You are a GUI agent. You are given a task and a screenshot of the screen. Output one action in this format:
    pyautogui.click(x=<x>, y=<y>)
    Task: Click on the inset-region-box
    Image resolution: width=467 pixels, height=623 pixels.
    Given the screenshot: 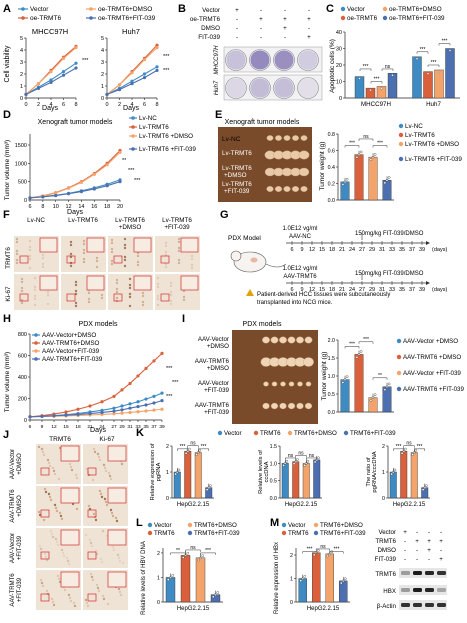 What is the action you would take?
    pyautogui.click(x=45, y=513)
    